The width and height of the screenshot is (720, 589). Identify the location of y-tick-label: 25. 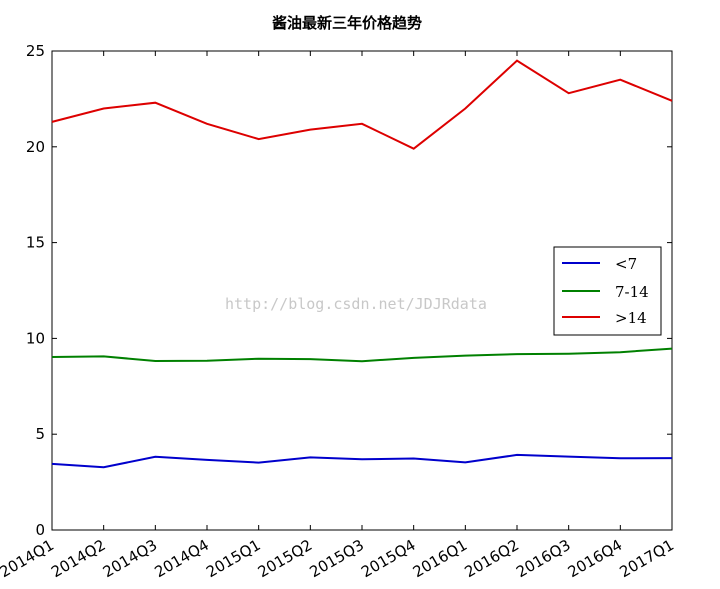
(35, 51).